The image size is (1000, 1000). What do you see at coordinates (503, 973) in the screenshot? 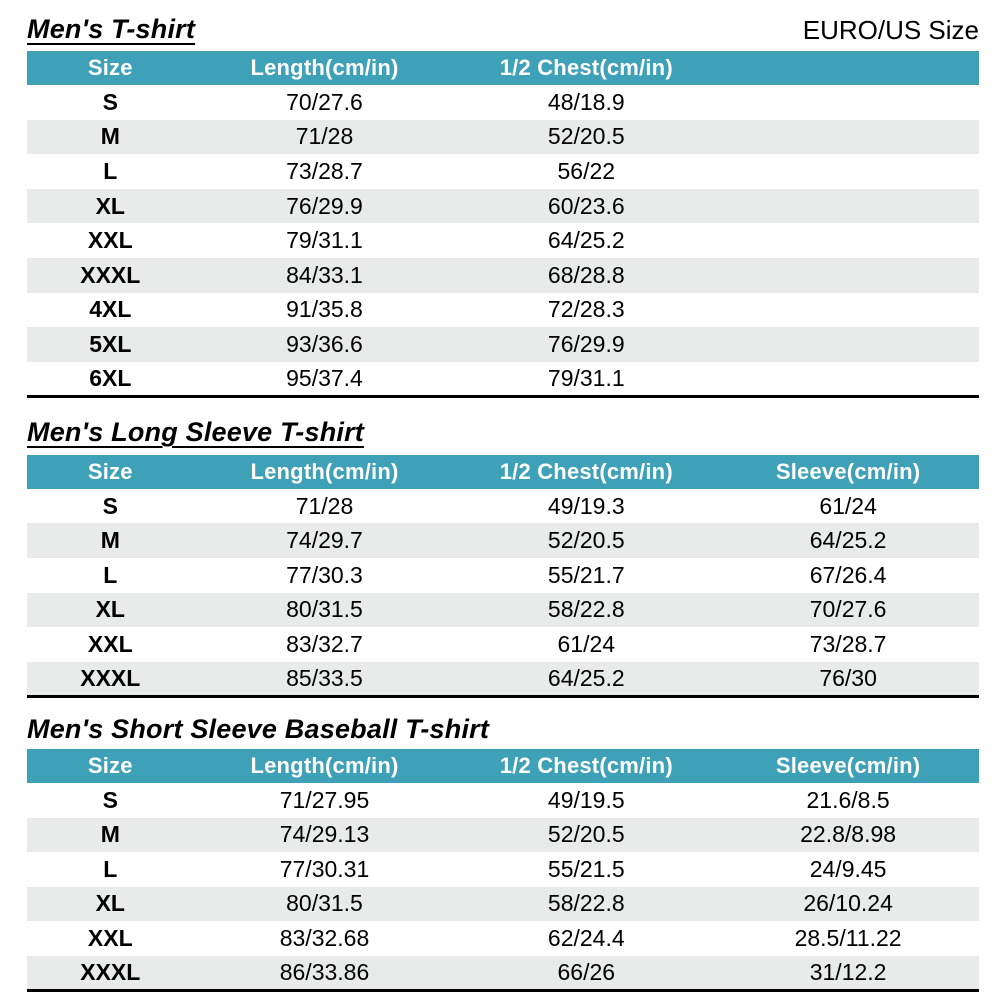
I see `table-row: XXXL 86/33.86 66/26 31/12.2` at bounding box center [503, 973].